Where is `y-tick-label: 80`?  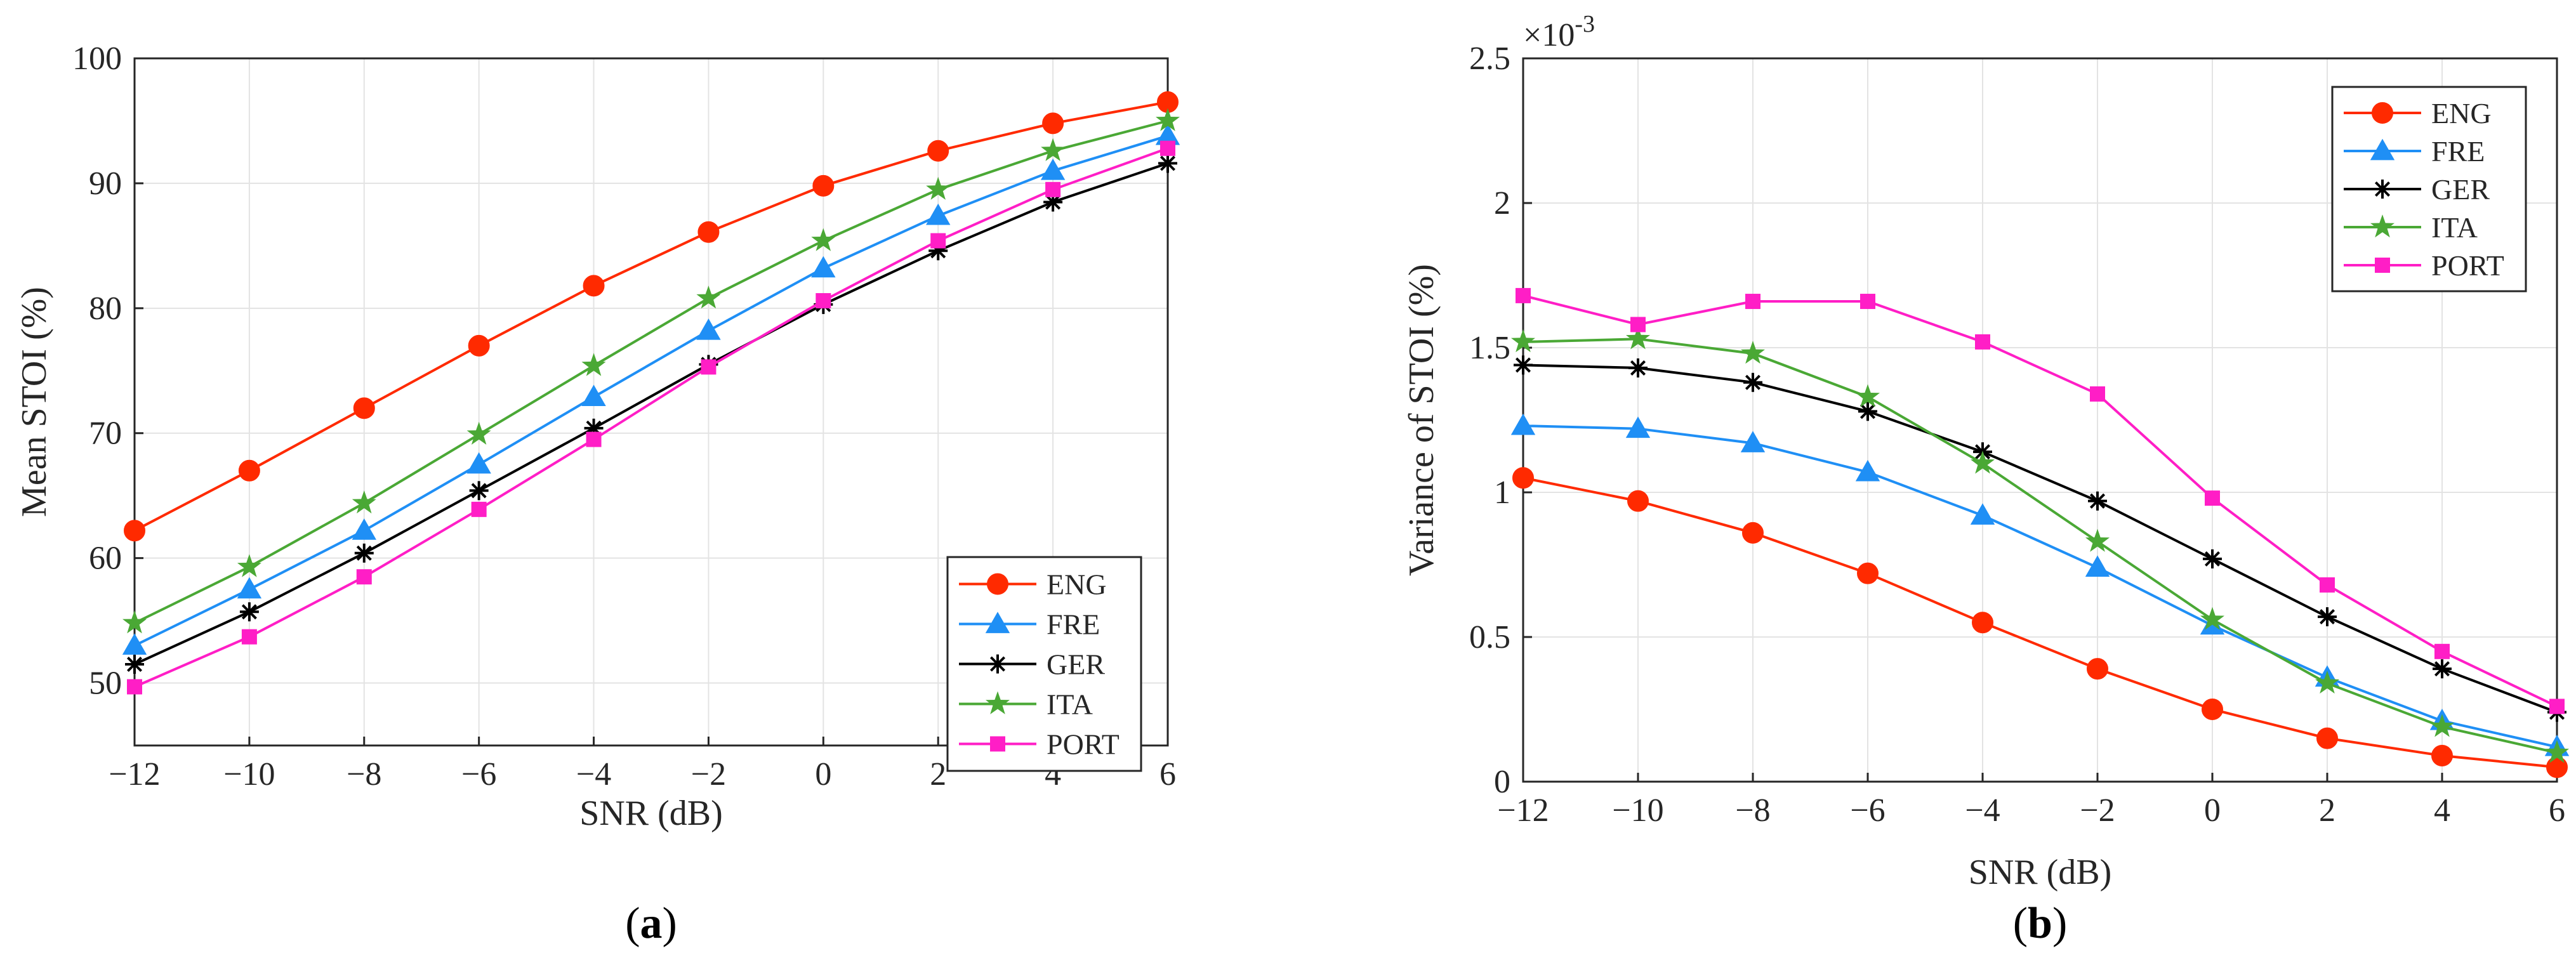
y-tick-label: 80 is located at coordinates (106, 309).